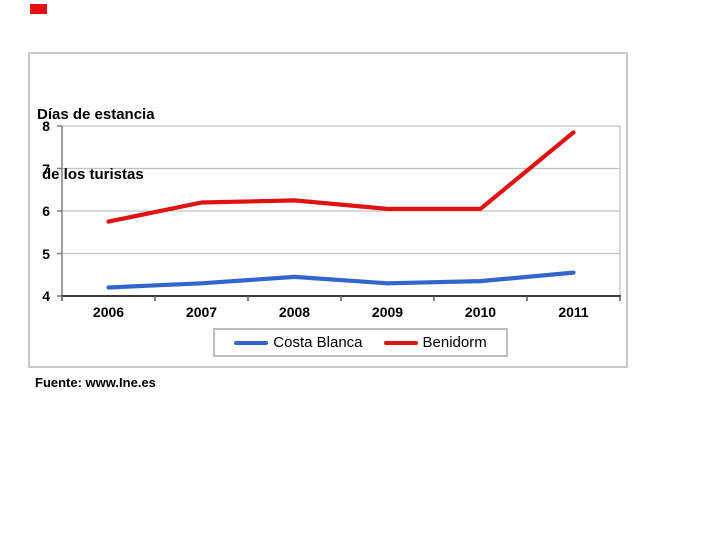 This screenshot has height=540, width=720. Describe the element at coordinates (400, 342) in the screenshot. I see `legend-swatch-benidorm` at that location.